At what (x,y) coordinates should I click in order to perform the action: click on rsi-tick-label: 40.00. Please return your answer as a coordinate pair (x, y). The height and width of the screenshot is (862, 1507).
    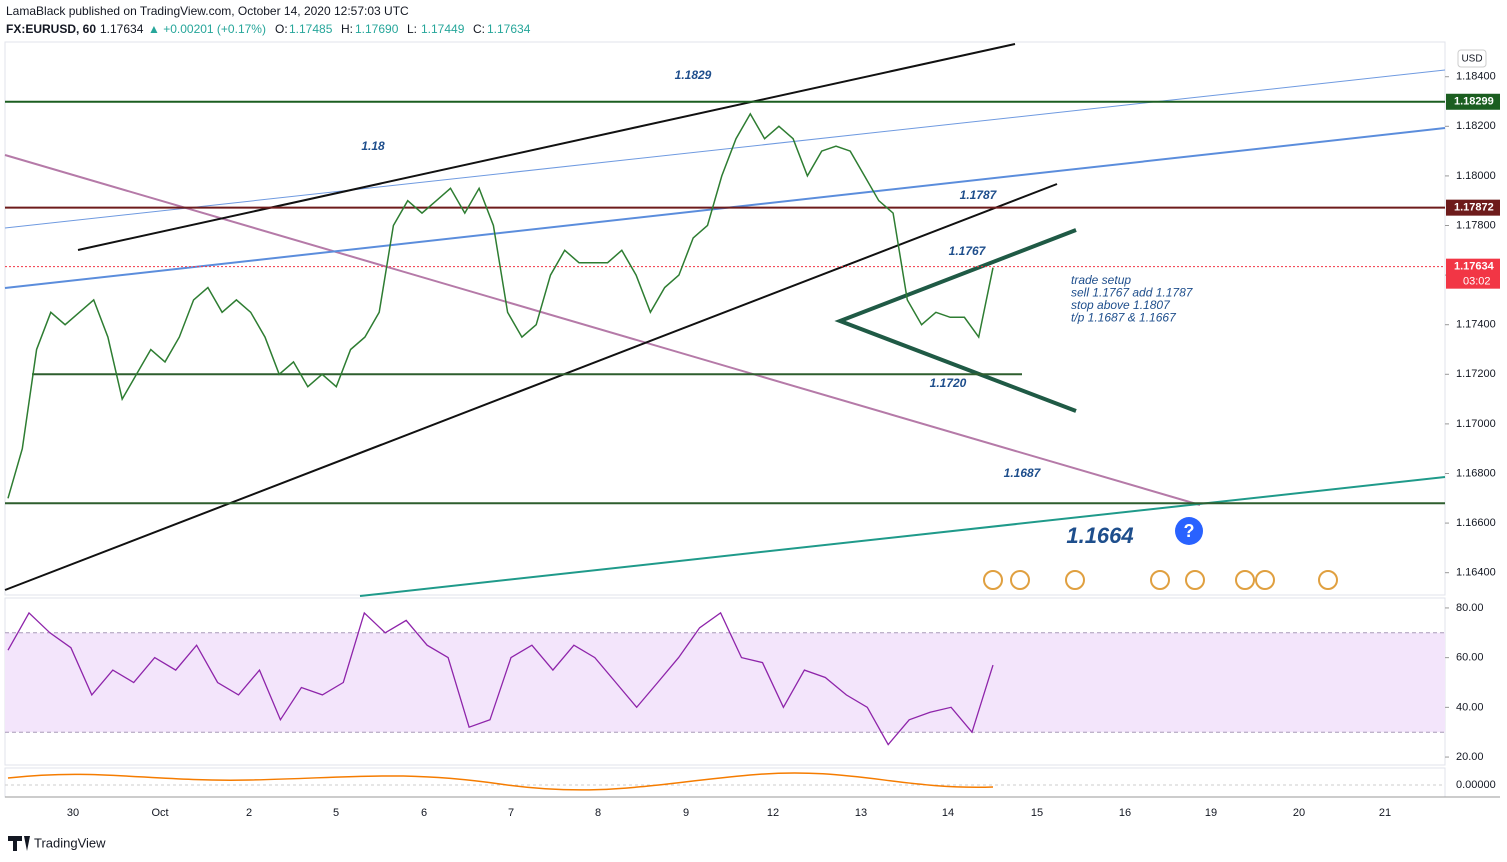
    Looking at the image, I should click on (1470, 707).